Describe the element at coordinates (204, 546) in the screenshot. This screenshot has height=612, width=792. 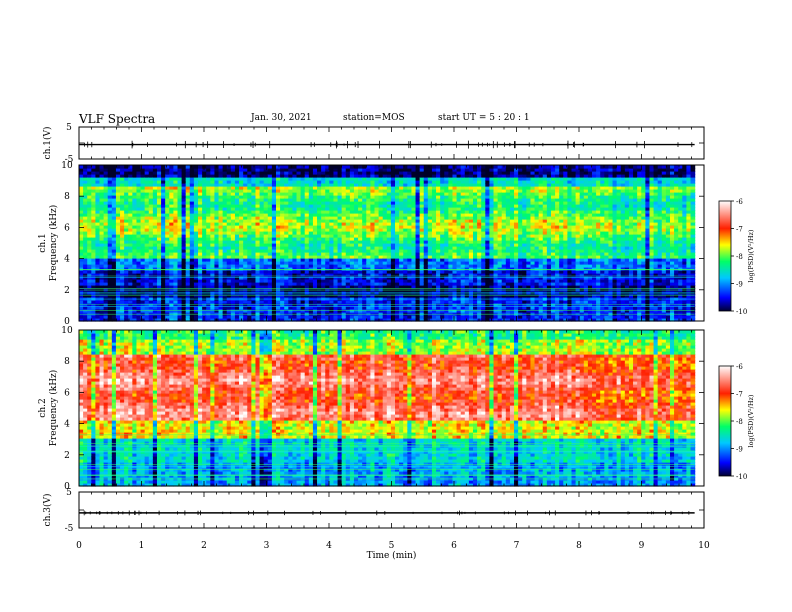
I see `xtick-2: 2` at that location.